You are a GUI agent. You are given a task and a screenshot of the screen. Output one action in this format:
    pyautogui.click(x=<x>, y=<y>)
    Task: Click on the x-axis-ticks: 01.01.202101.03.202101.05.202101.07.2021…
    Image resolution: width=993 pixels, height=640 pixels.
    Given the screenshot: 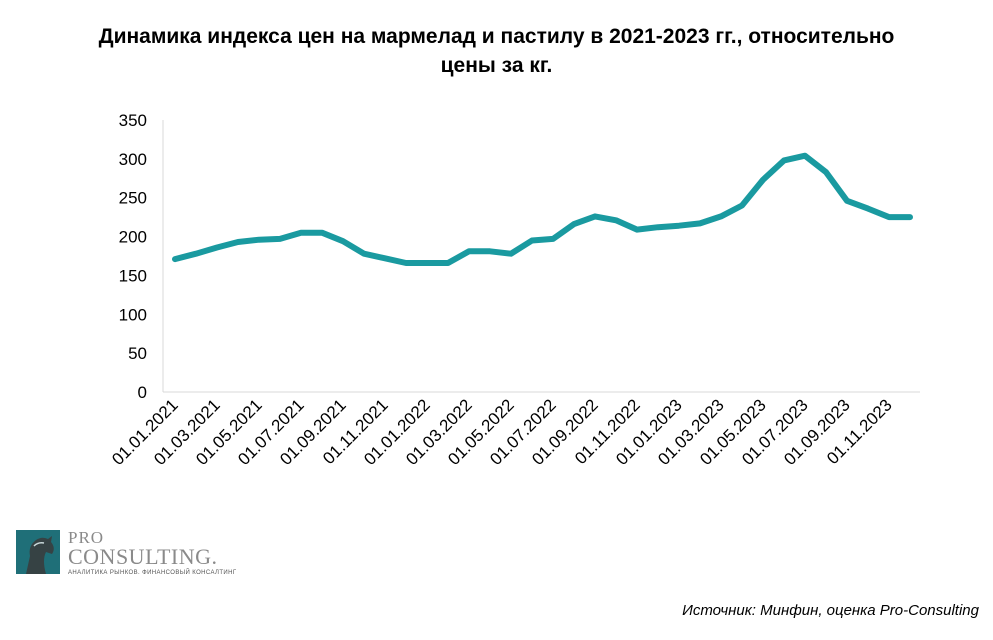 What is the action you would take?
    pyautogui.click(x=502, y=432)
    